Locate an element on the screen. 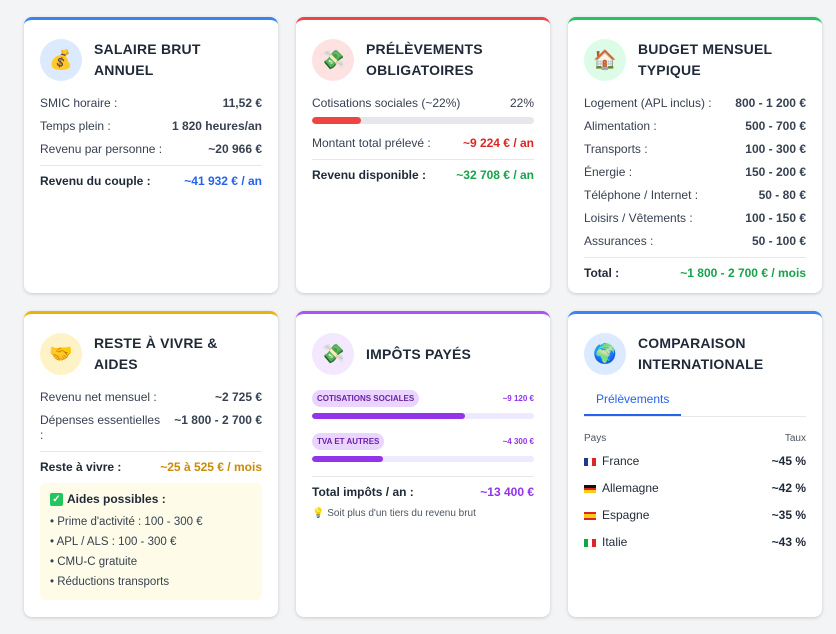 The image size is (836, 634). tax-badge: Cotisations sociales is located at coordinates (366, 398).